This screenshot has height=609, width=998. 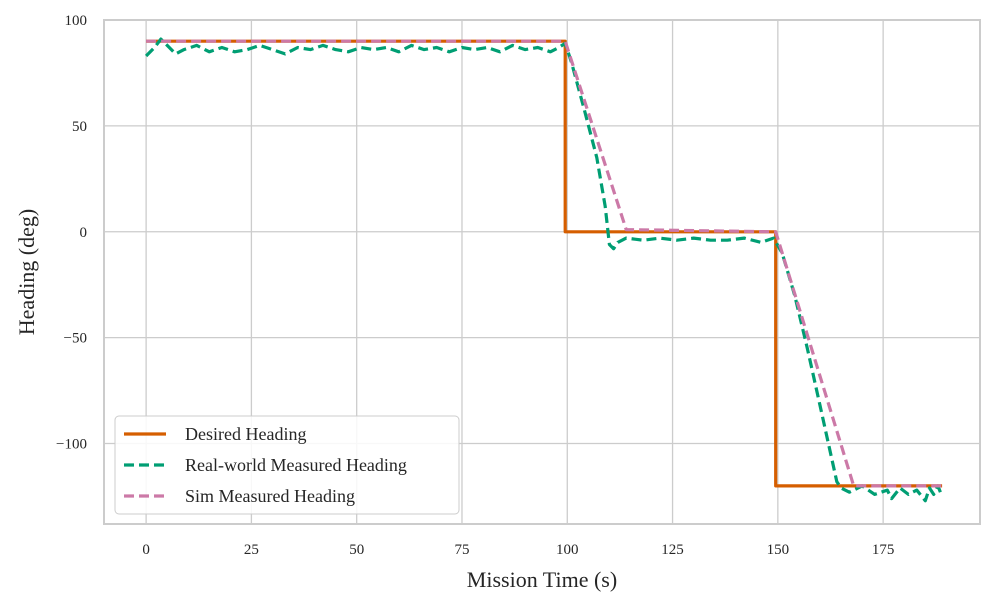 I want to click on x-tick-label: 100, so click(x=567, y=550).